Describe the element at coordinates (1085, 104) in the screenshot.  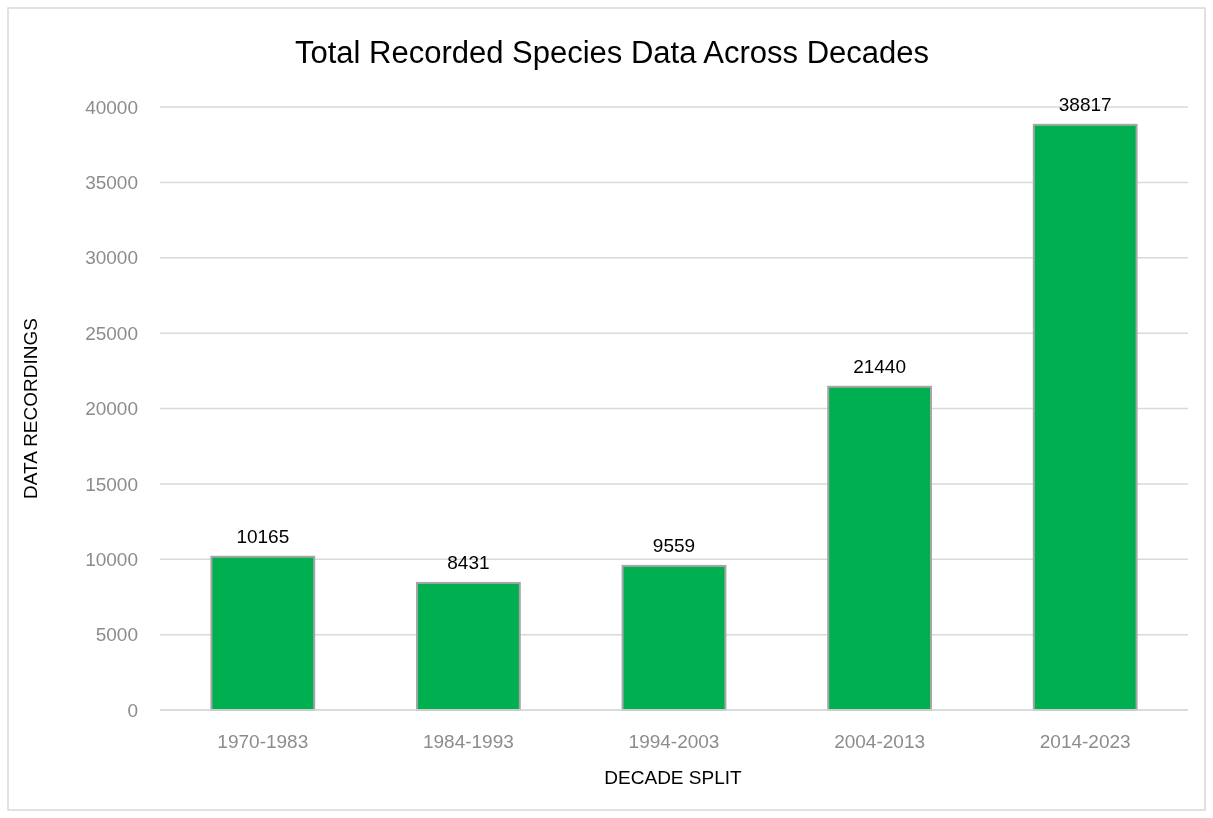
I see `data-label: 38817` at that location.